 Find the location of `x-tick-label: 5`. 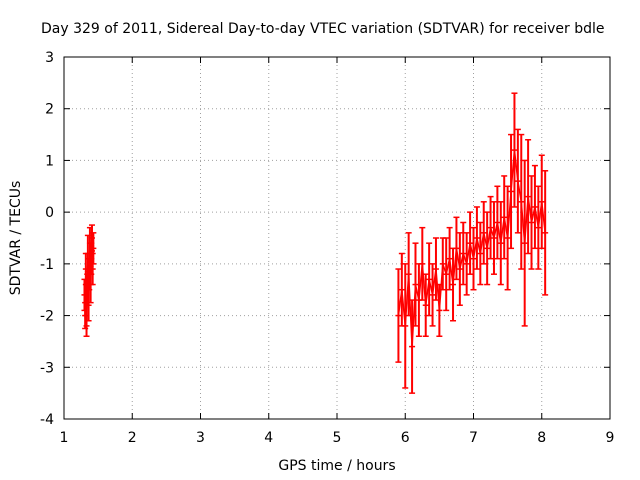

x-tick-label: 5 is located at coordinates (337, 438).